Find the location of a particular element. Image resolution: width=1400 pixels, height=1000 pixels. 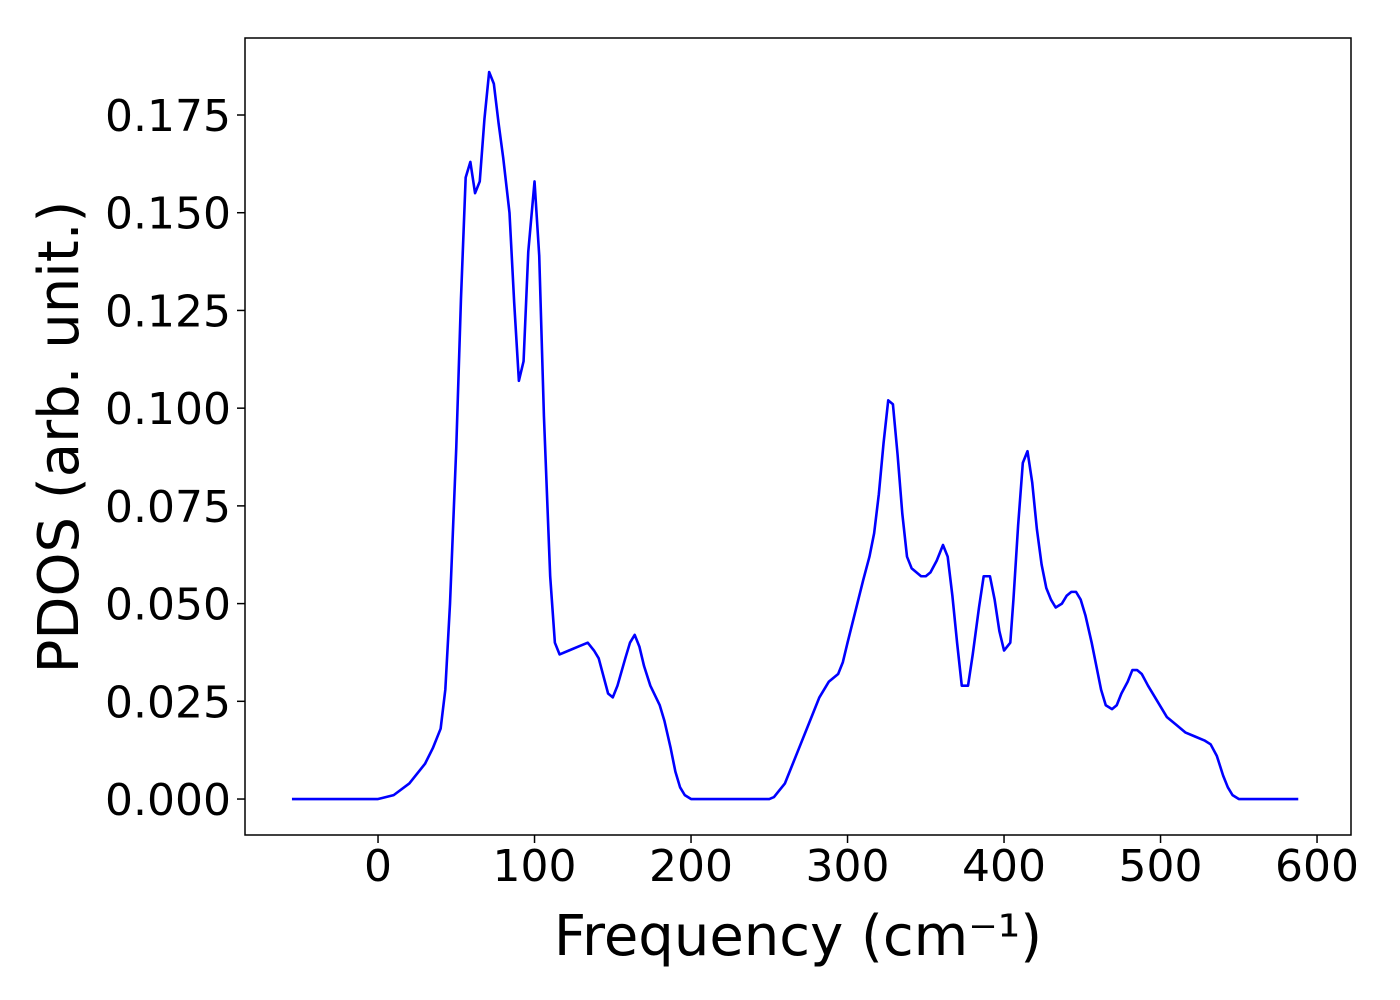

y-tick-label: 0.125 is located at coordinates (168, 311).